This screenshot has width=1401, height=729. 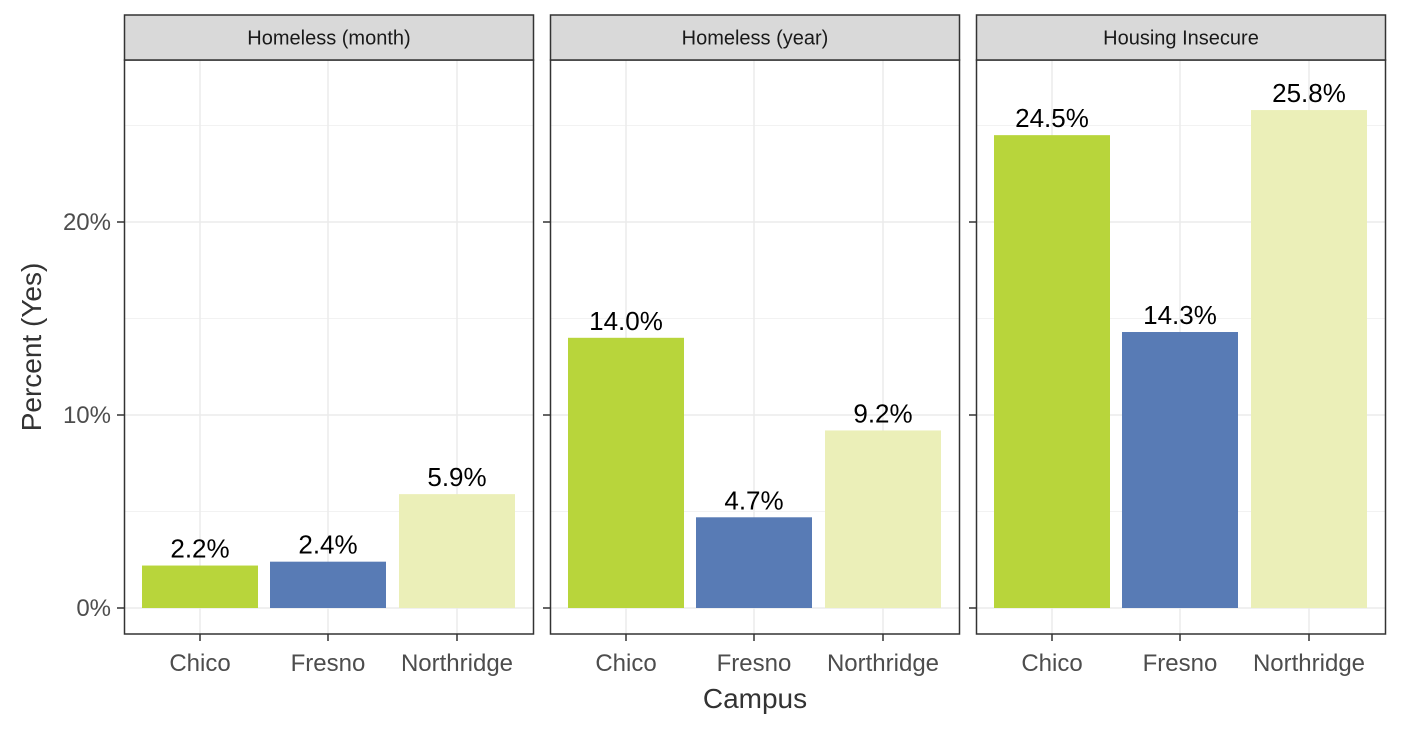 I want to click on x-tick-label-2-fresno: Fresno, so click(x=754, y=663).